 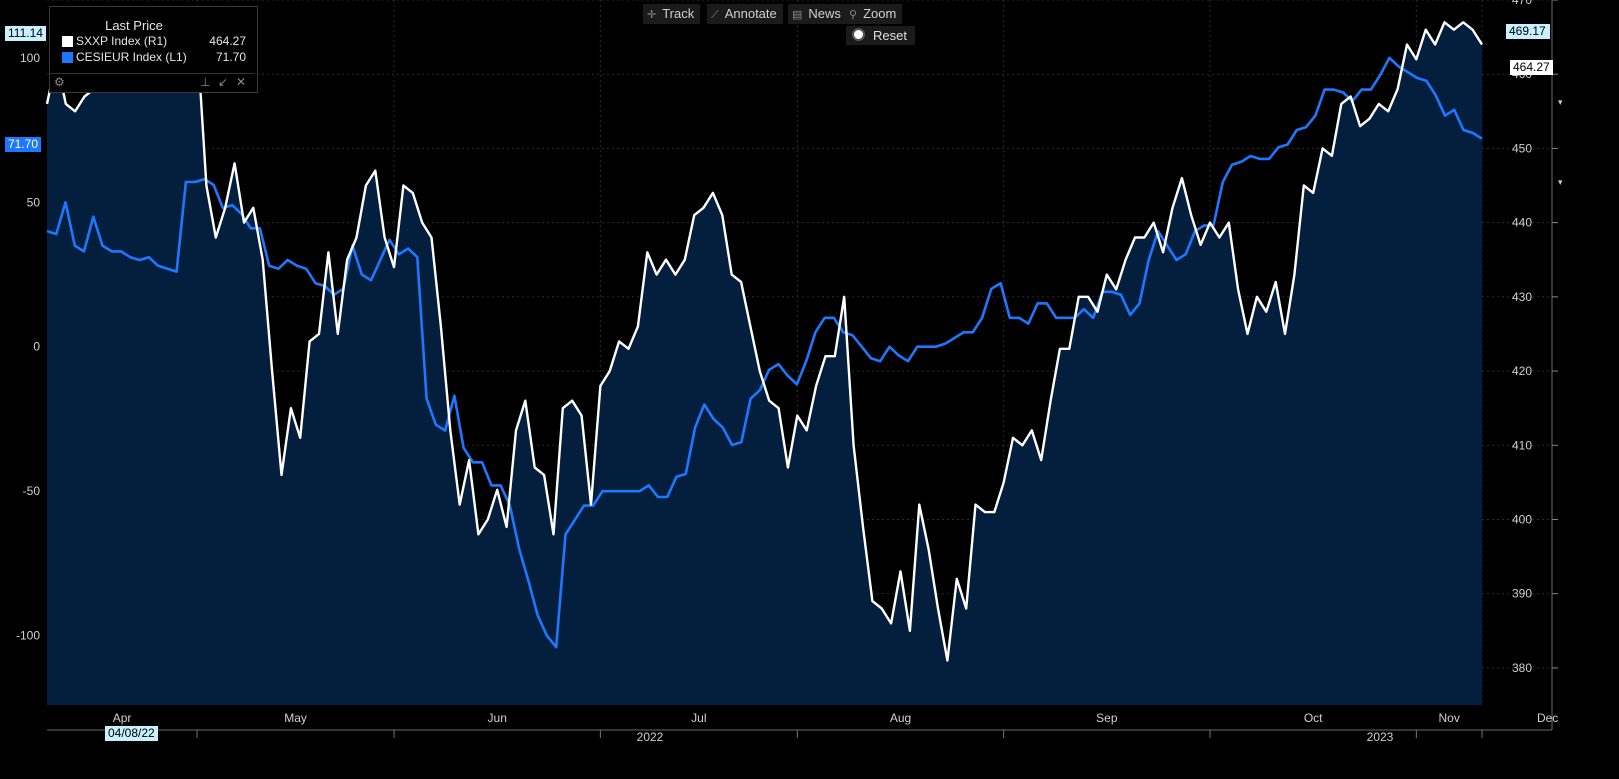 What do you see at coordinates (874, 14) in the screenshot?
I see `zoom-button: ⚲ Zoom` at bounding box center [874, 14].